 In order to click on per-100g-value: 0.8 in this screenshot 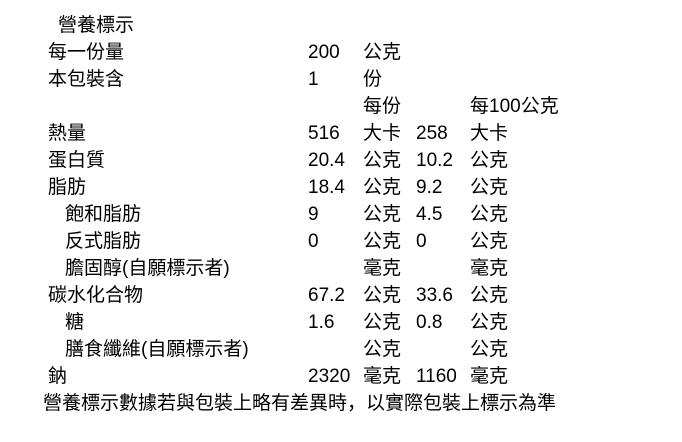, I will do `click(429, 322)`.